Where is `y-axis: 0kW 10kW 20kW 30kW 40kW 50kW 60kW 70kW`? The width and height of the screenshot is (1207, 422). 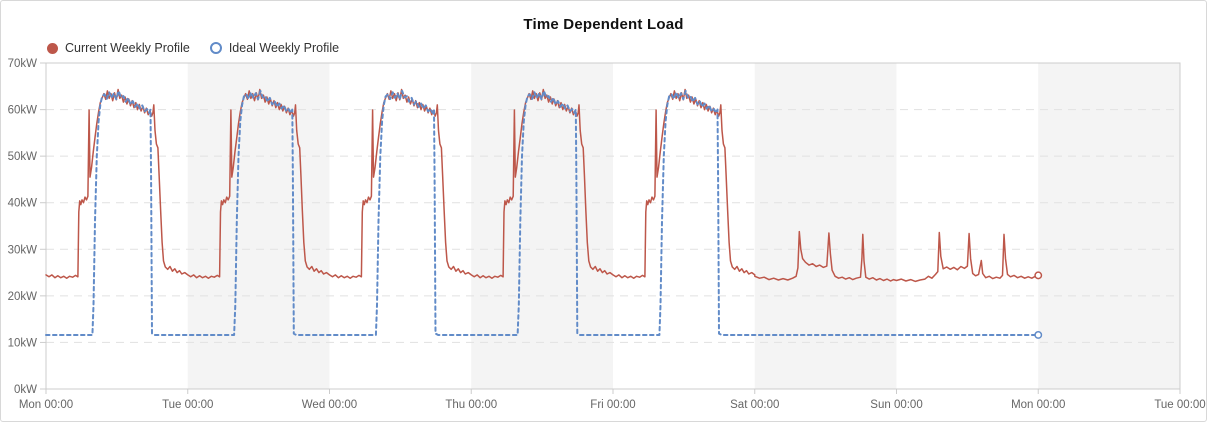
y-axis: 0kW 10kW 20kW 30kW 40kW 50kW 60kW 70kW is located at coordinates (27, 227).